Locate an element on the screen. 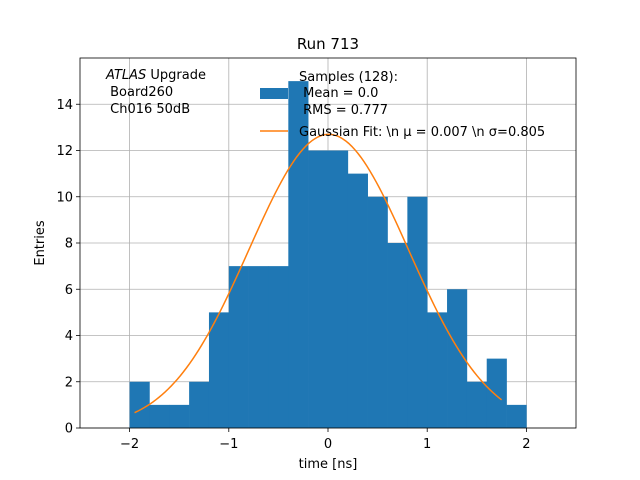 The image size is (640, 480). y-tick-label-5: 10 is located at coordinates (64, 197).